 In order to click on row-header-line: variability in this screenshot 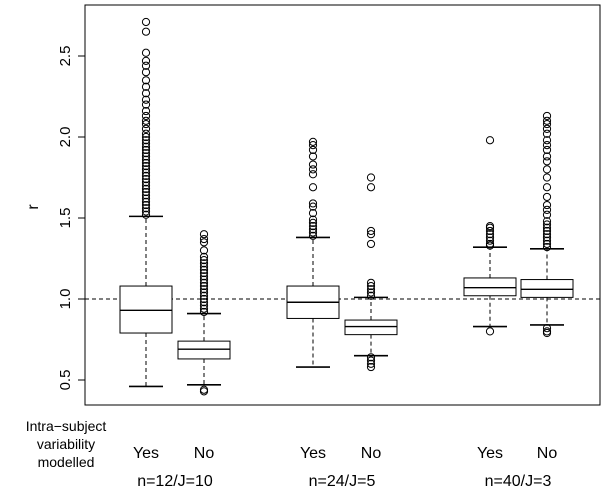, I will do `click(66, 444)`.